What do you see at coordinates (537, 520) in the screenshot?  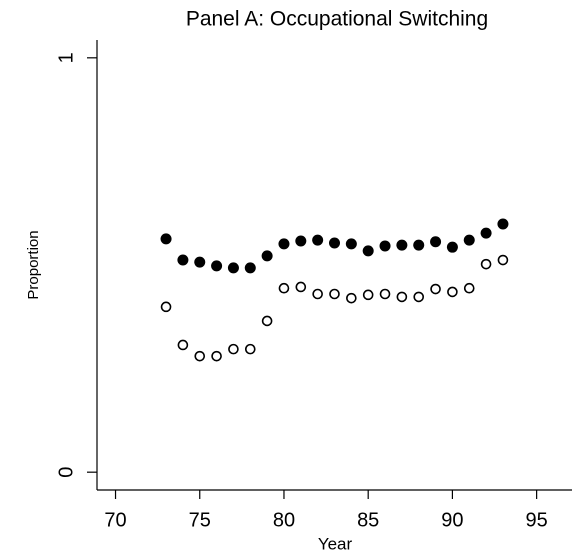 I see `x-tick-label: 95` at bounding box center [537, 520].